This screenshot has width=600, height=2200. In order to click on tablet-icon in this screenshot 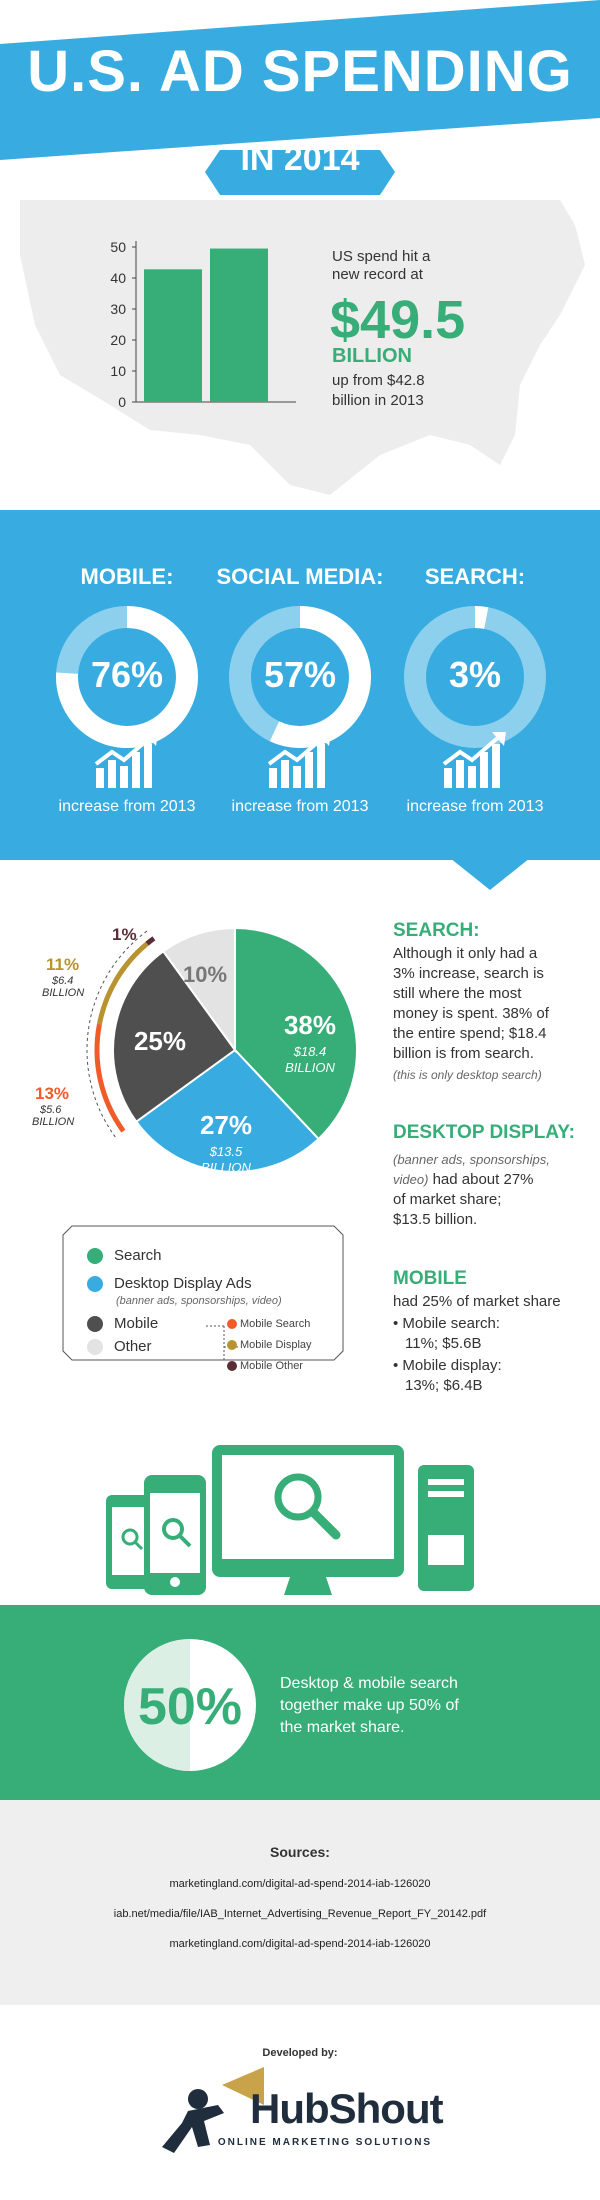, I will do `click(131, 1542)`.